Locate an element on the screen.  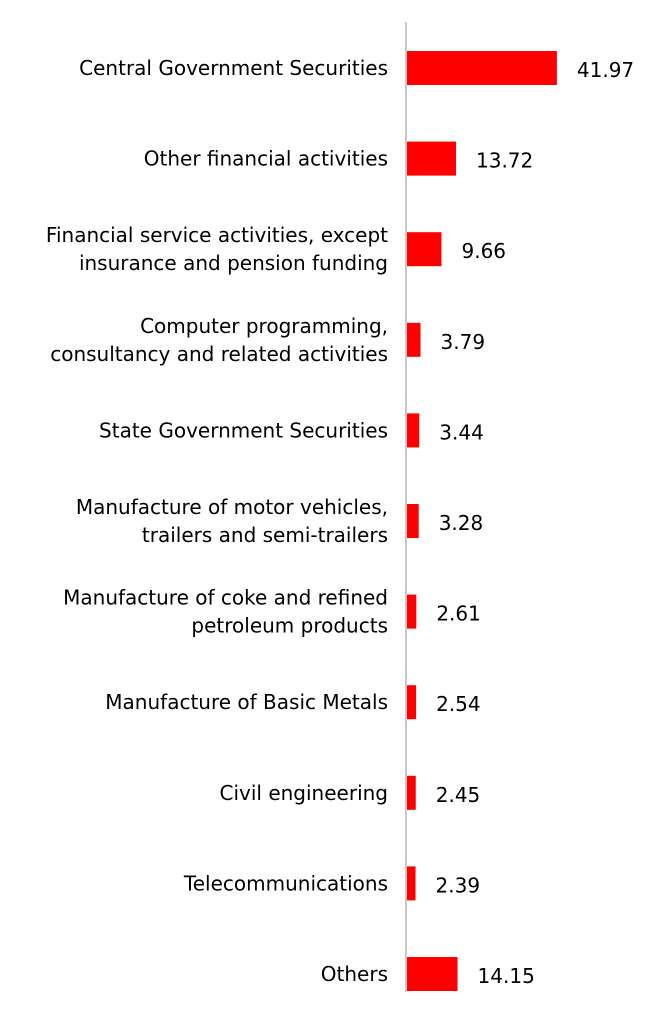
category-label-line: Computer programming, is located at coordinates (264, 326).